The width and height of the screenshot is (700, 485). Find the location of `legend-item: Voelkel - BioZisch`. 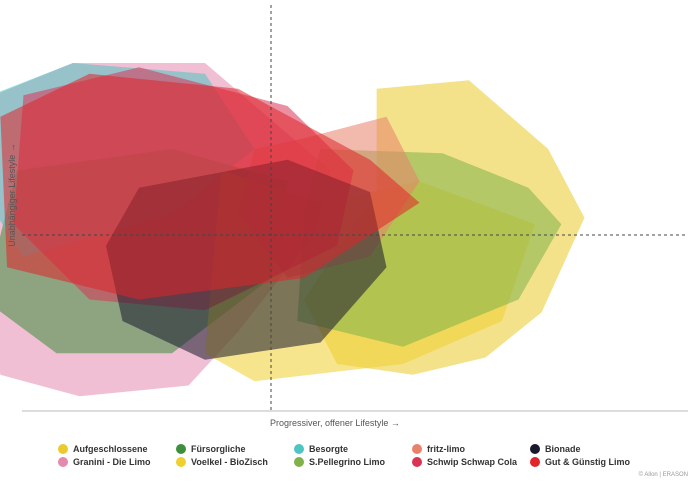

legend-item: Voelkel - BioZisch is located at coordinates (235, 462).